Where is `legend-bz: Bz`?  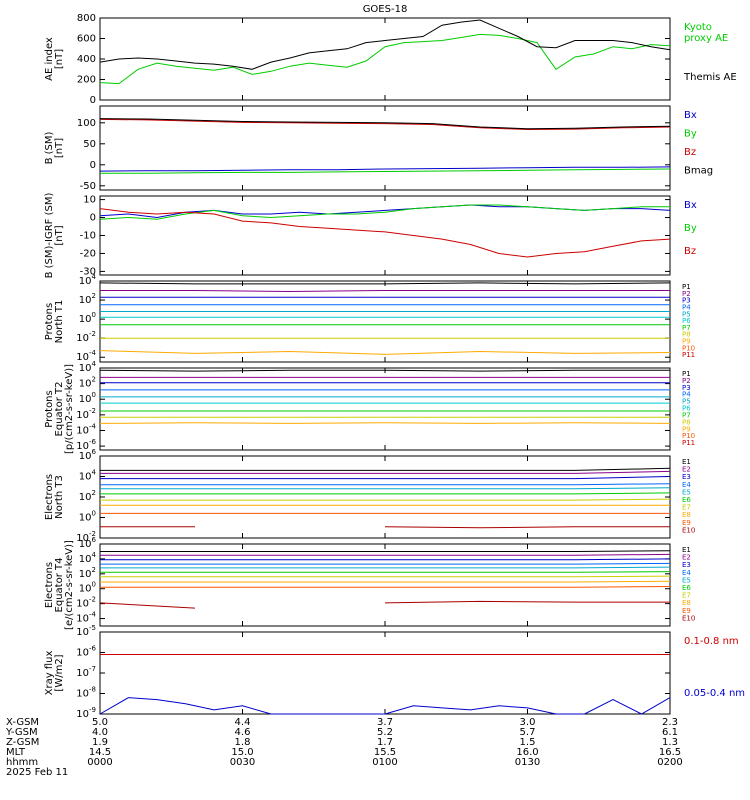
legend-bz: Bz is located at coordinates (690, 251).